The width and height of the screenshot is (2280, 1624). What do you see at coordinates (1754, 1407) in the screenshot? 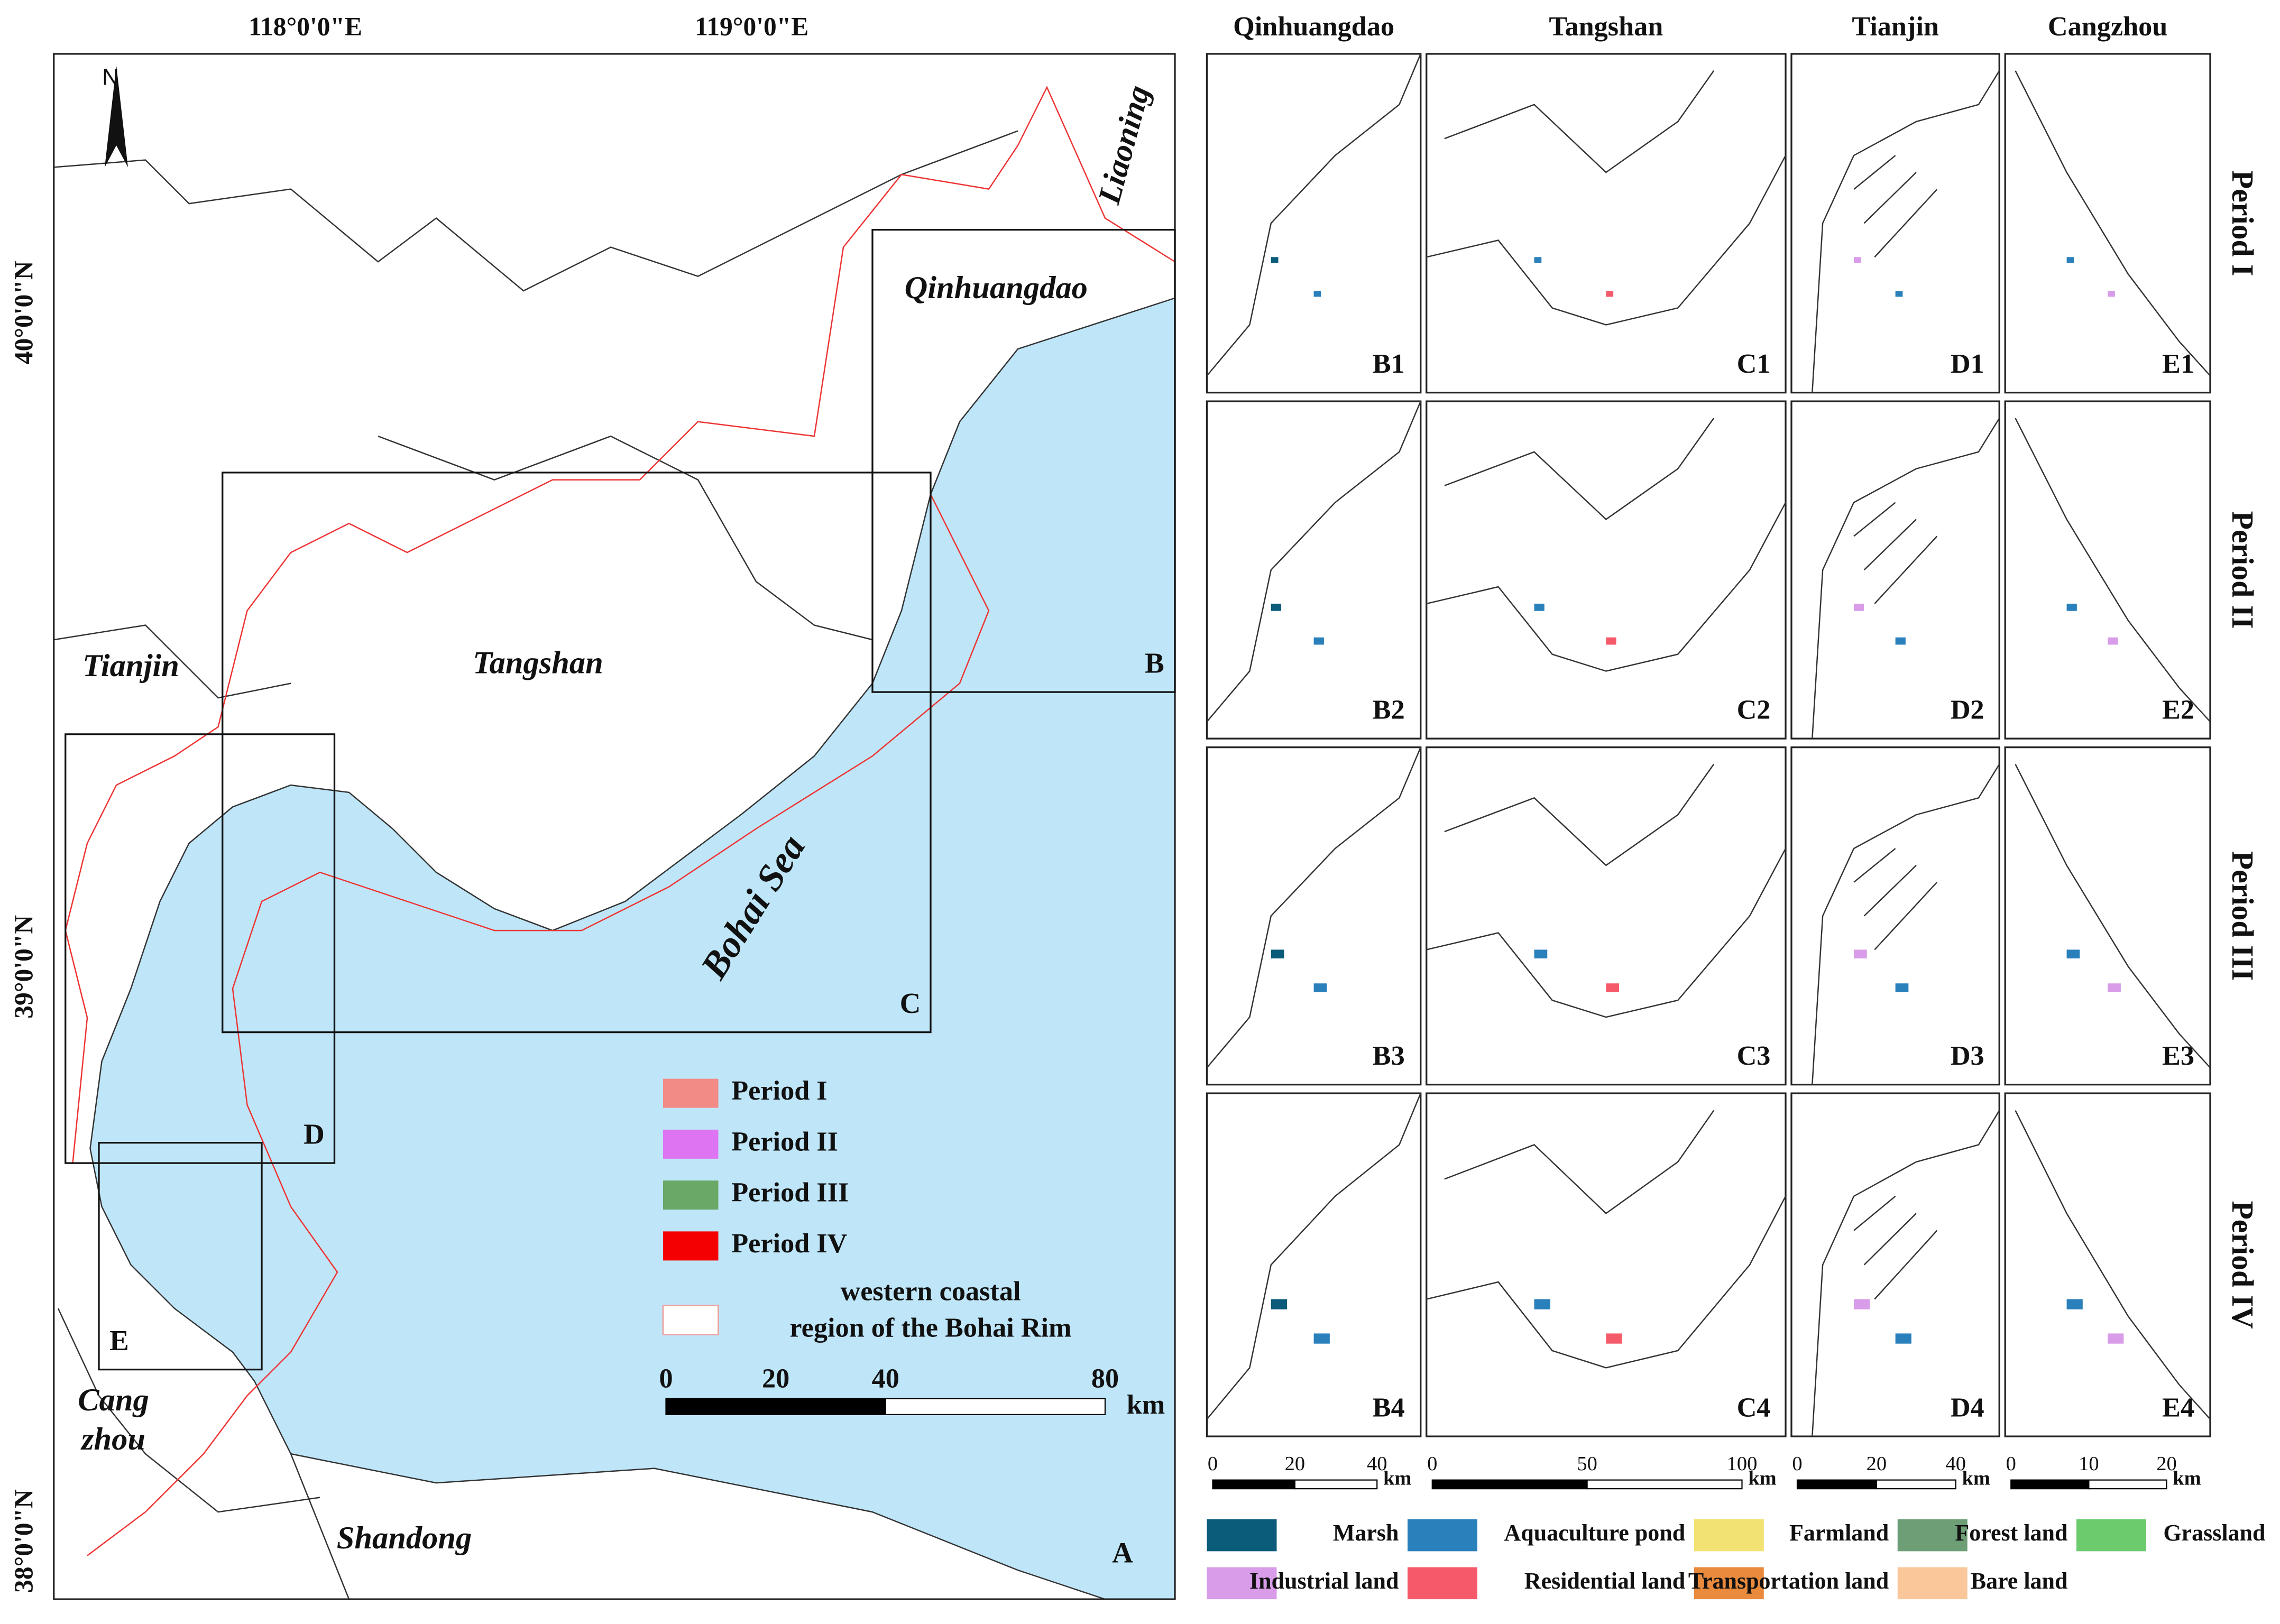
I see `panel-label: C4` at bounding box center [1754, 1407].